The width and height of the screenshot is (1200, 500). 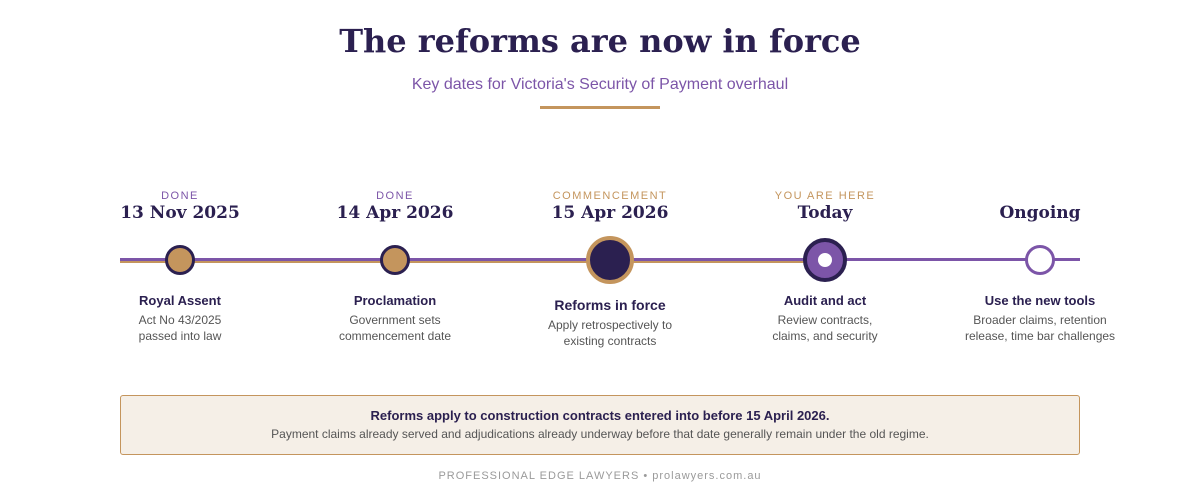 I want to click on stage-1-node, so click(x=180, y=260).